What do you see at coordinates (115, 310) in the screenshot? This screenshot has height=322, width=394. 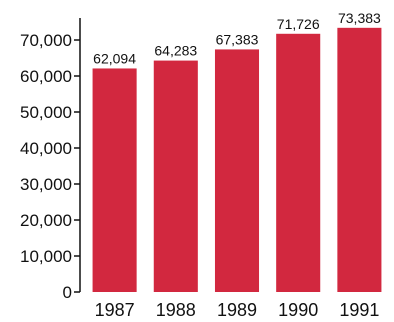 I see `x-tick-label: 1987` at bounding box center [115, 310].